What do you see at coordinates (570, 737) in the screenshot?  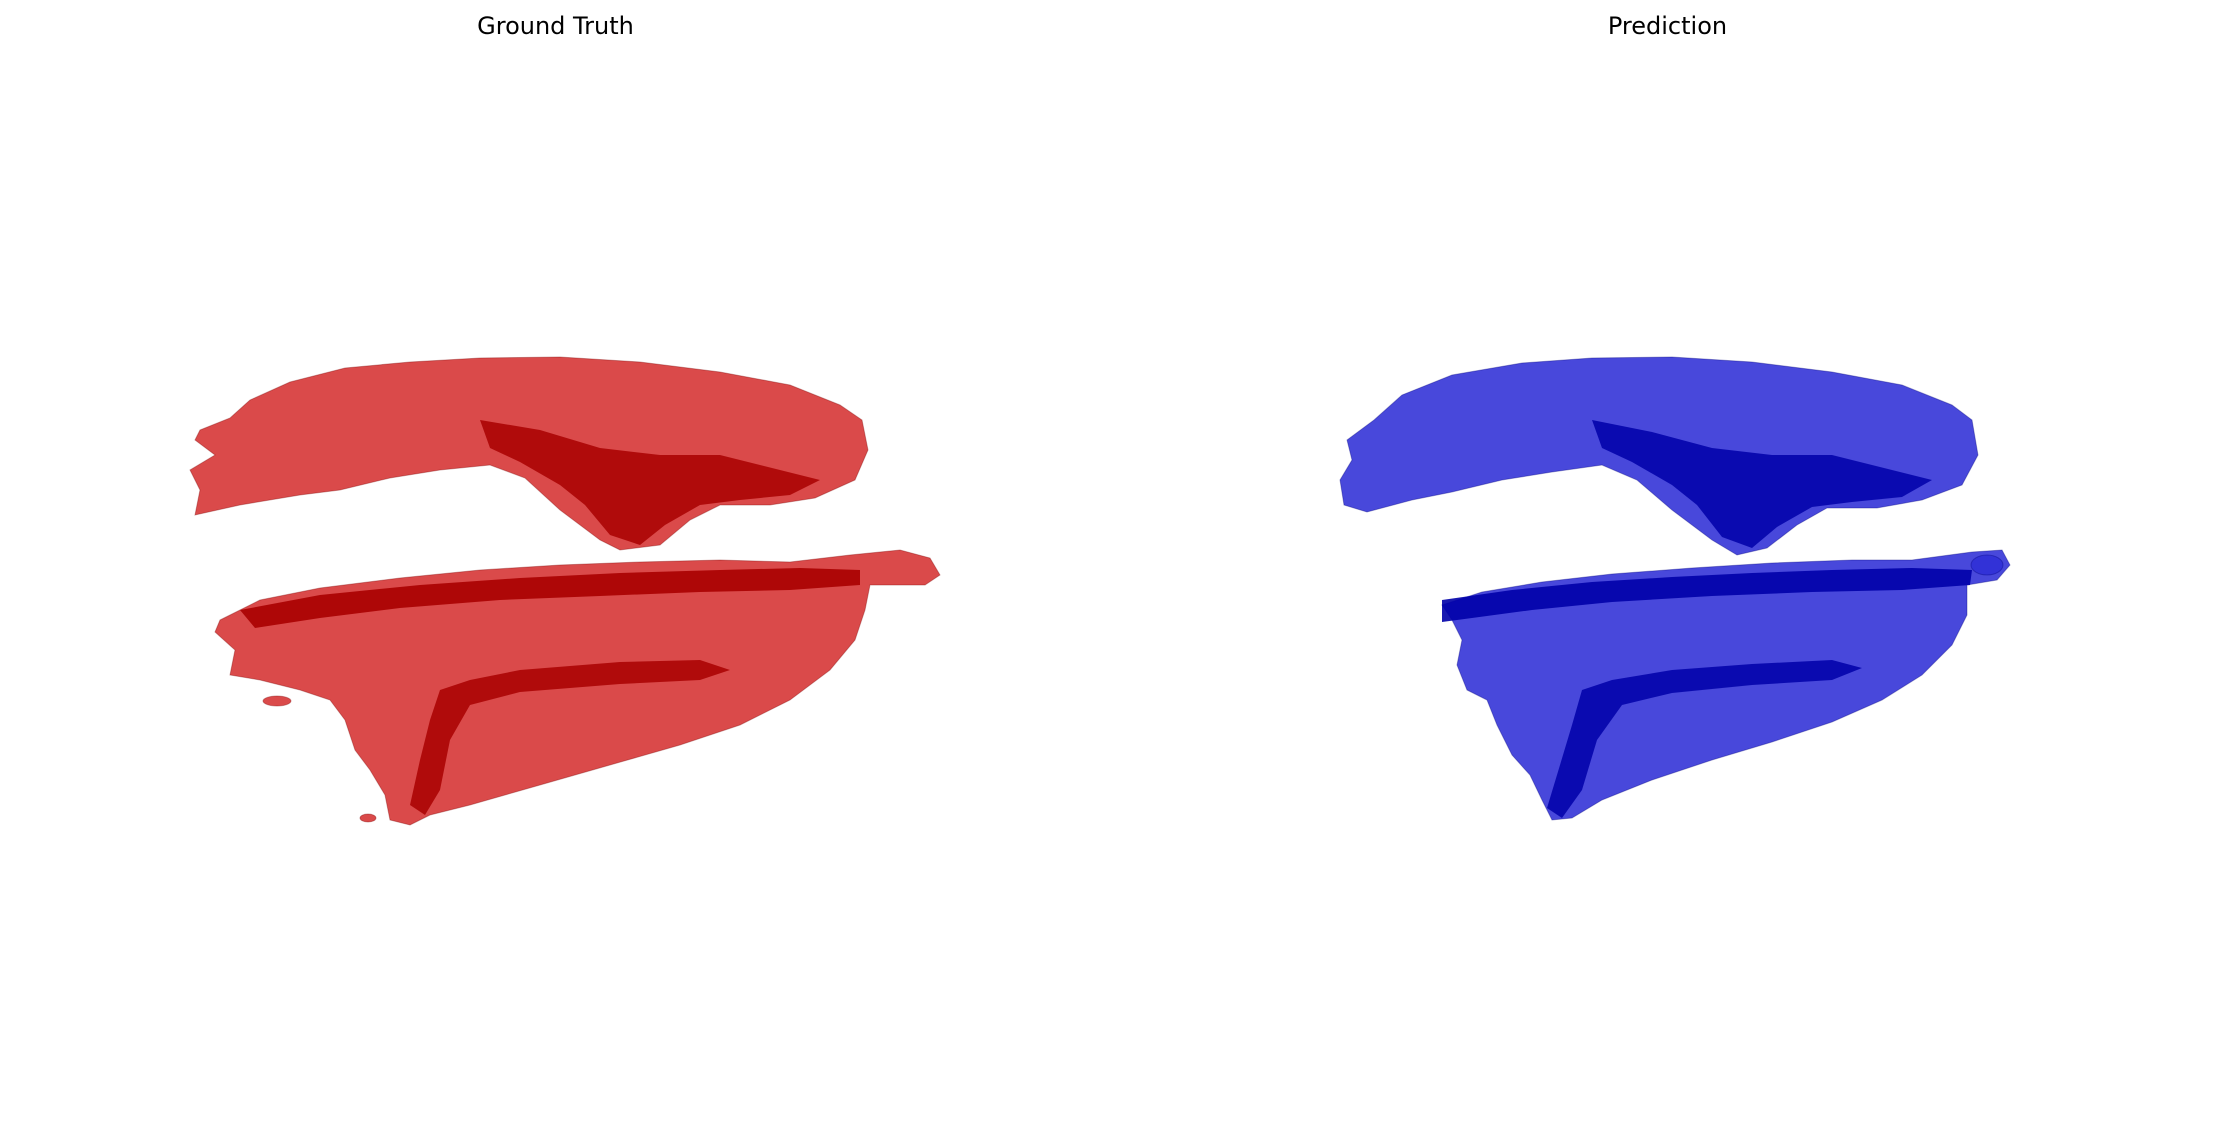 I see `ground-truth-lower-fold` at bounding box center [570, 737].